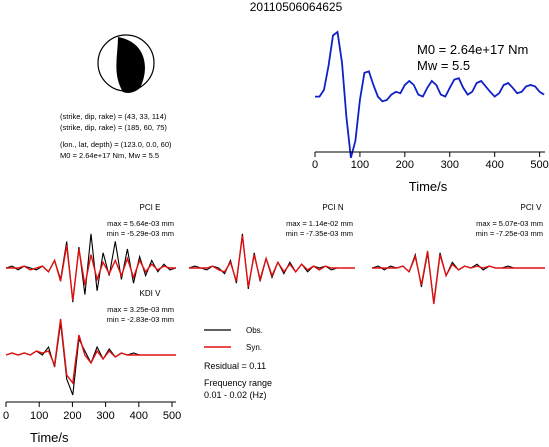 This screenshot has width=549, height=447. What do you see at coordinates (254, 330) in the screenshot?
I see `legend-obs-label: Obs.` at bounding box center [254, 330].